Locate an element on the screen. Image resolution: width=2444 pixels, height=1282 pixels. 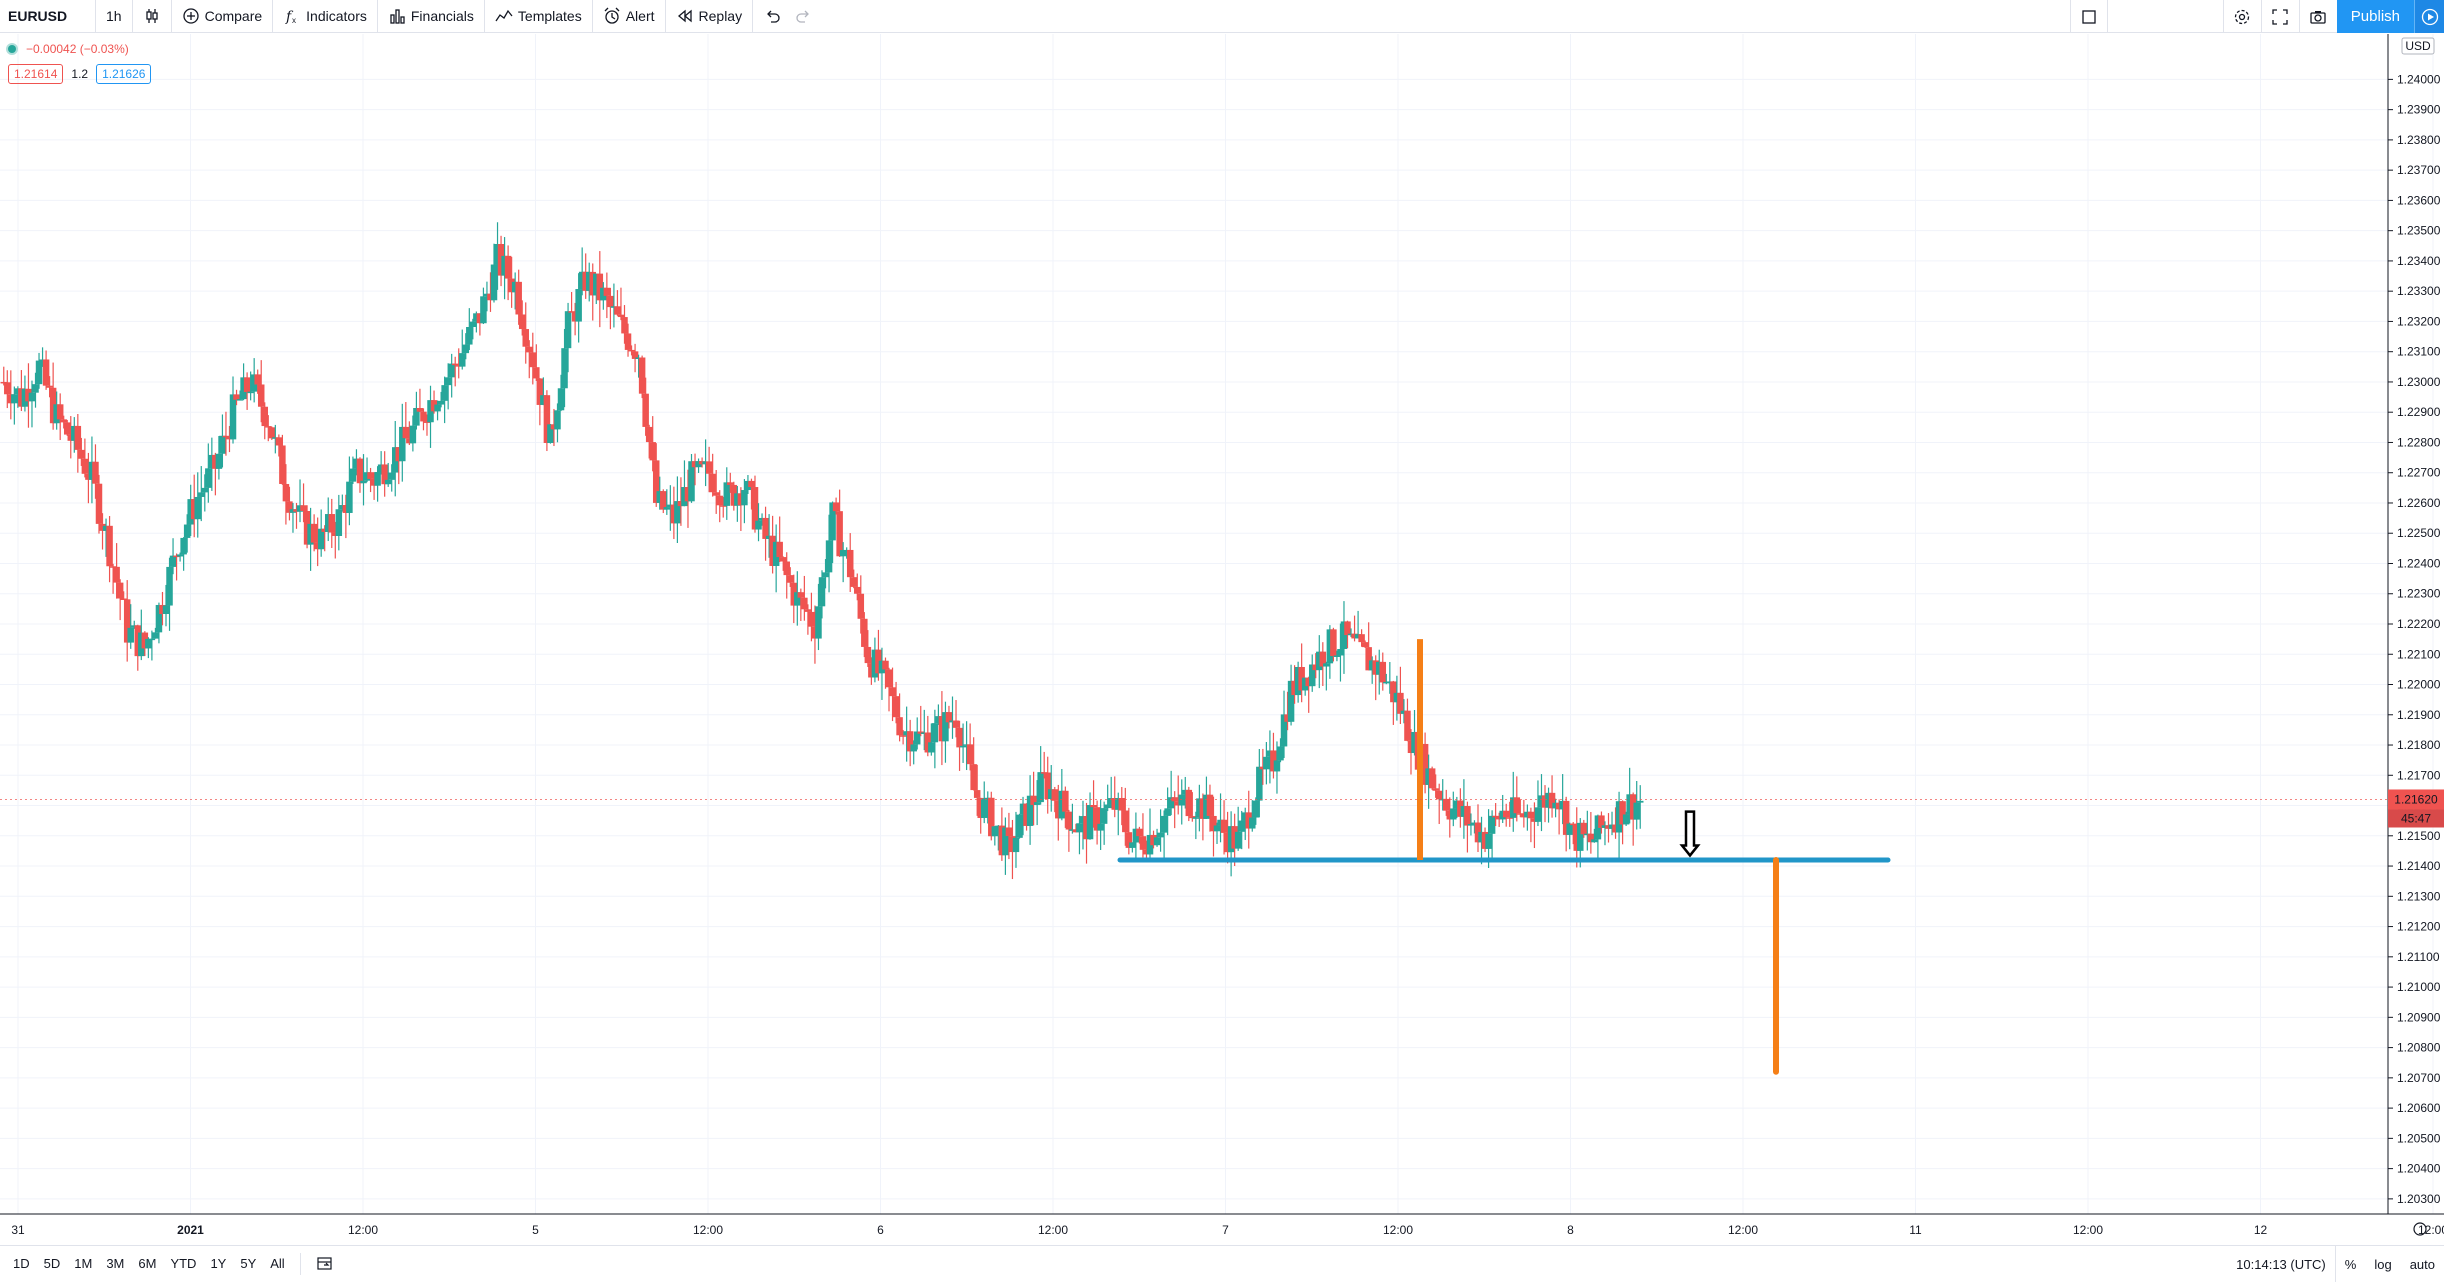
undo-icon is located at coordinates (772, 16).